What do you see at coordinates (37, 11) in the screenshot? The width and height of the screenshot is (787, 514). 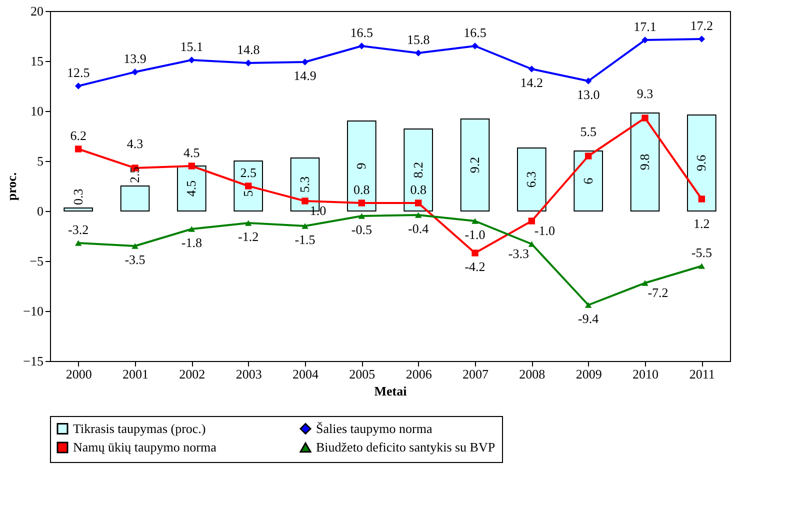 I see `y-tick-label: 20` at bounding box center [37, 11].